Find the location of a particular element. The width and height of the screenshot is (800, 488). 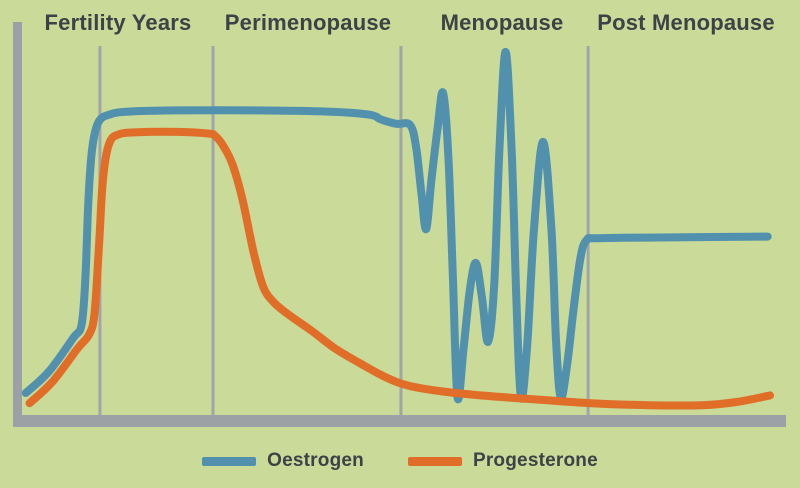

stage-label-post-menopause: Post Menopause is located at coordinates (686, 22).